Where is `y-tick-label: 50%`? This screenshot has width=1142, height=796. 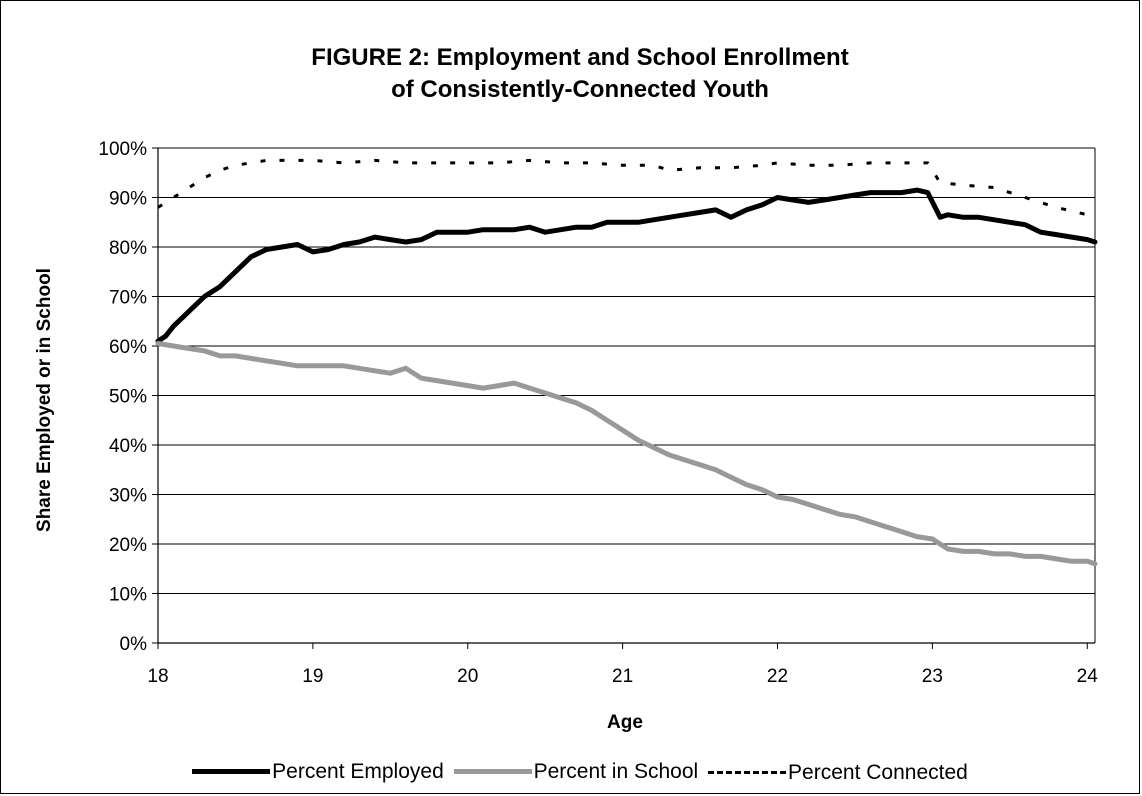 y-tick-label: 50% is located at coordinates (128, 397).